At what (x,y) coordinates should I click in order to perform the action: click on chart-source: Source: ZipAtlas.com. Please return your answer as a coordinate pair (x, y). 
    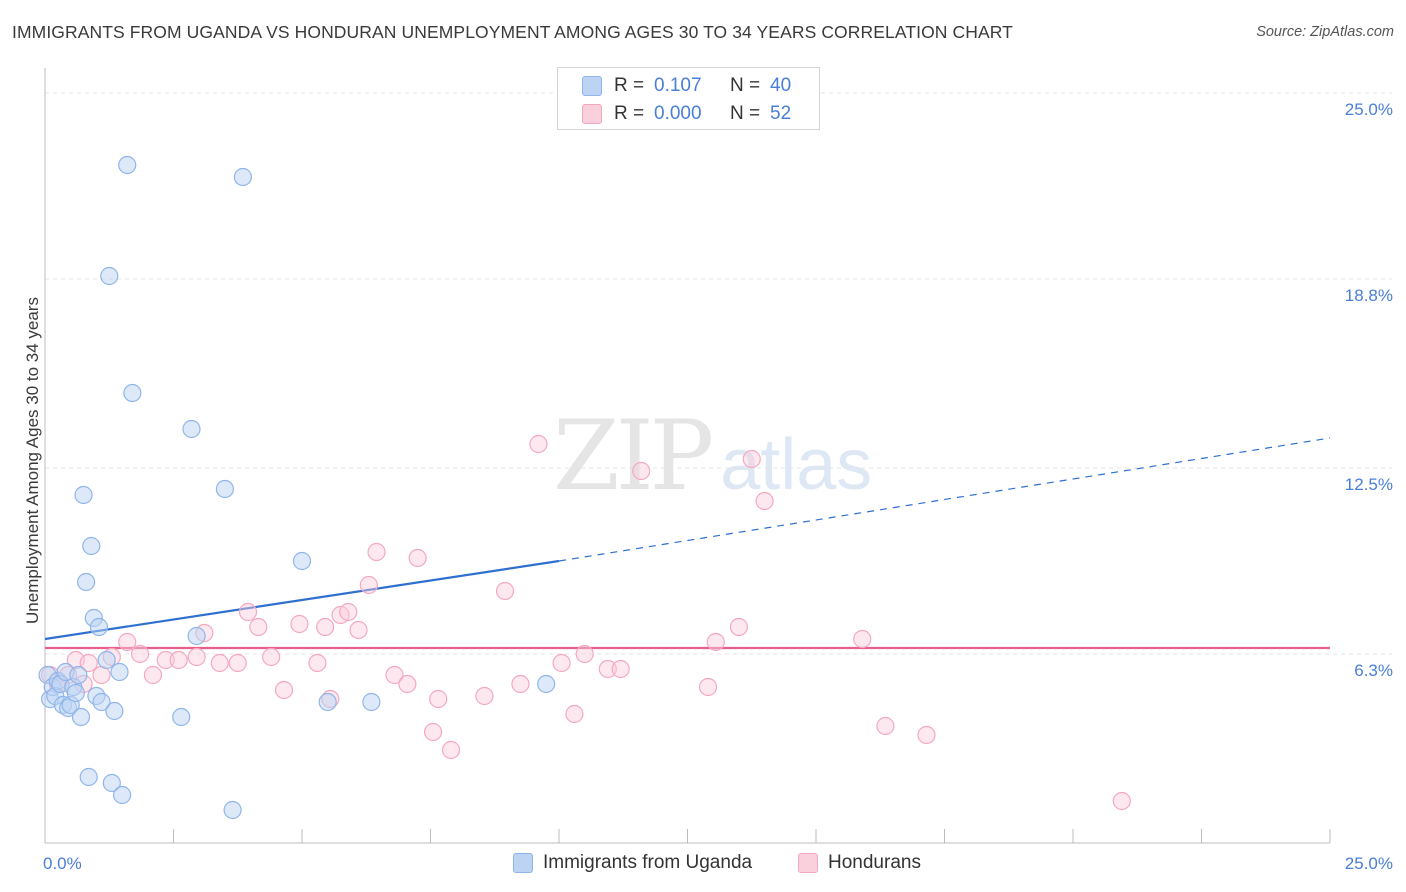
    Looking at the image, I should click on (1325, 32).